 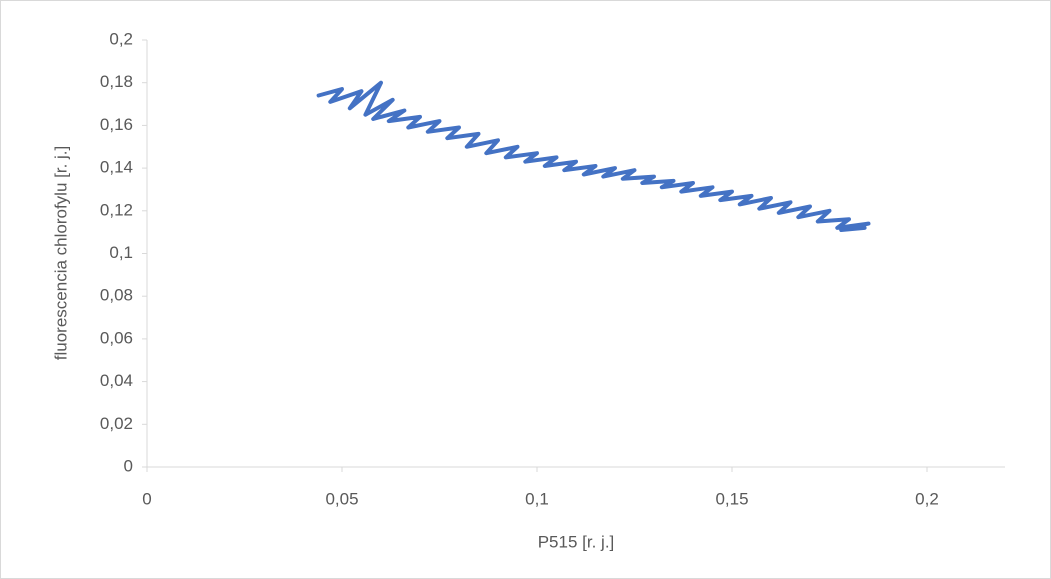 I want to click on y-tick-label: 0, so click(x=128, y=465).